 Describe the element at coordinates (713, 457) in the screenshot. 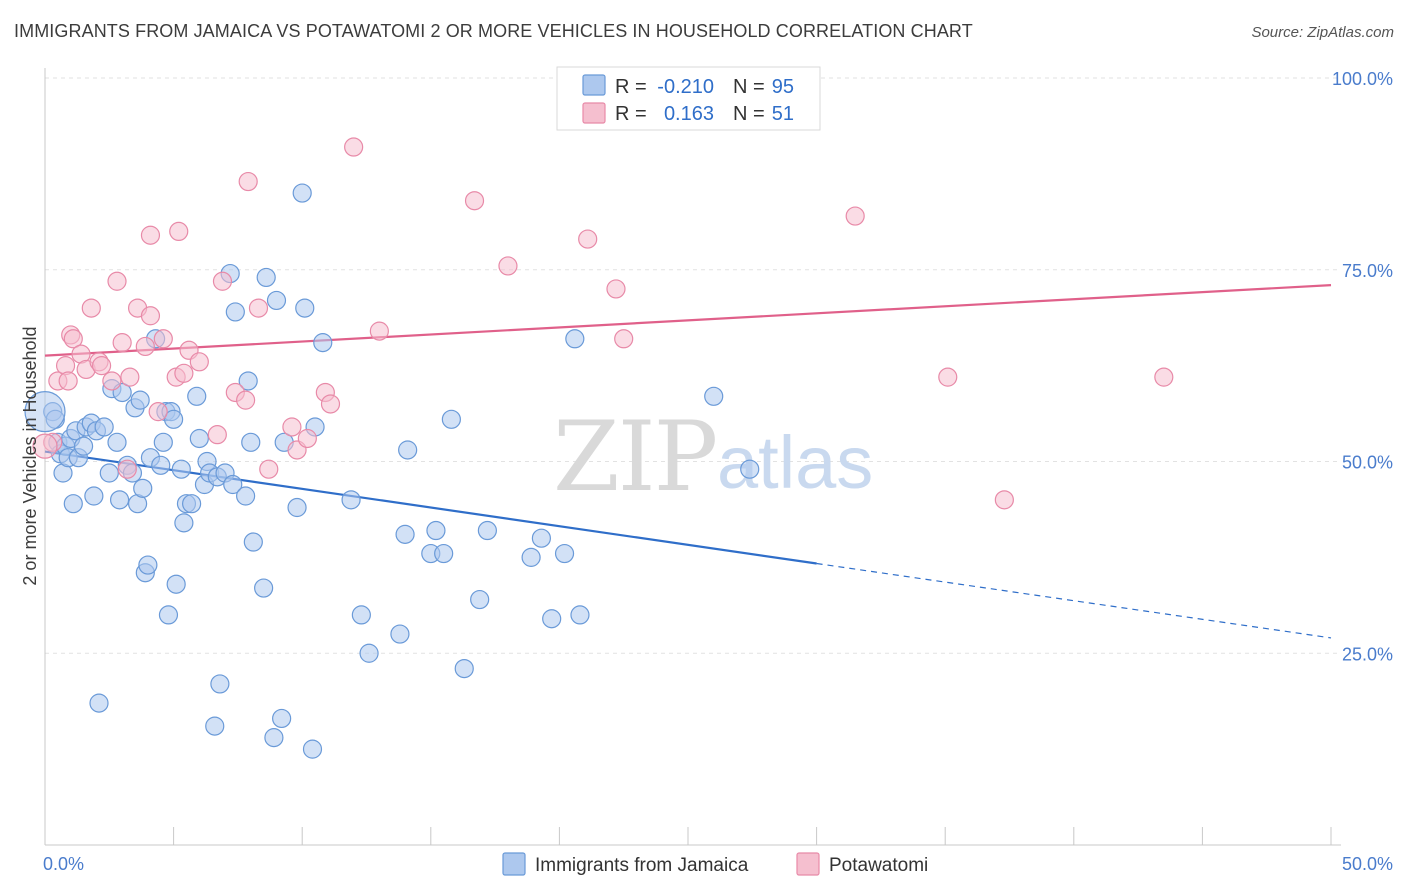

I see `watermark: ZIP atlas` at that location.